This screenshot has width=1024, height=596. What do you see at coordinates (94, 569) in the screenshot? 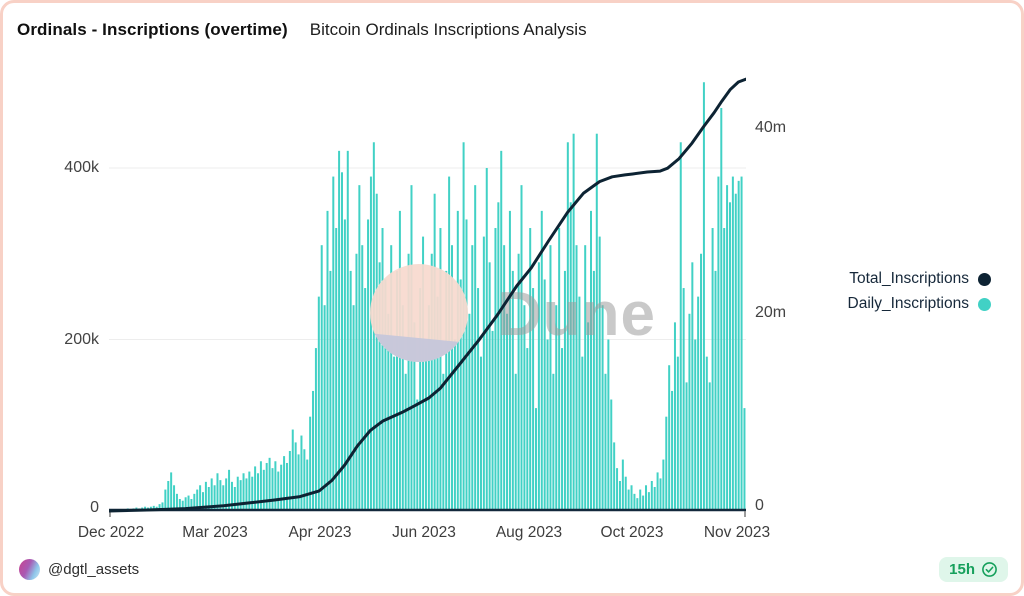
I see `author-handle: @dgtl_assets` at bounding box center [94, 569].